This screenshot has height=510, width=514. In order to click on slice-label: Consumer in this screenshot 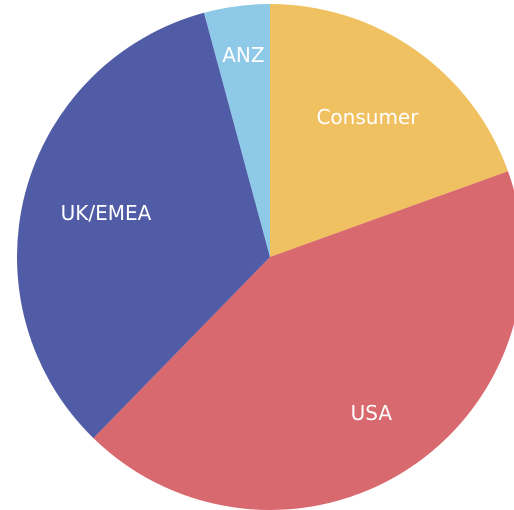, I will do `click(367, 117)`.